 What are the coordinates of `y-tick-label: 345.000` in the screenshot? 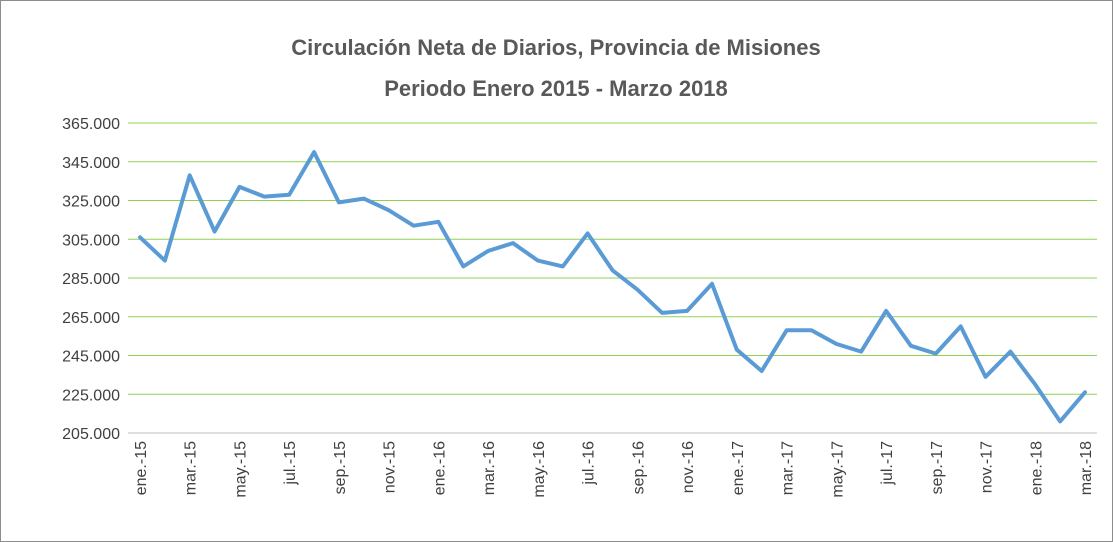 It's located at (91, 163).